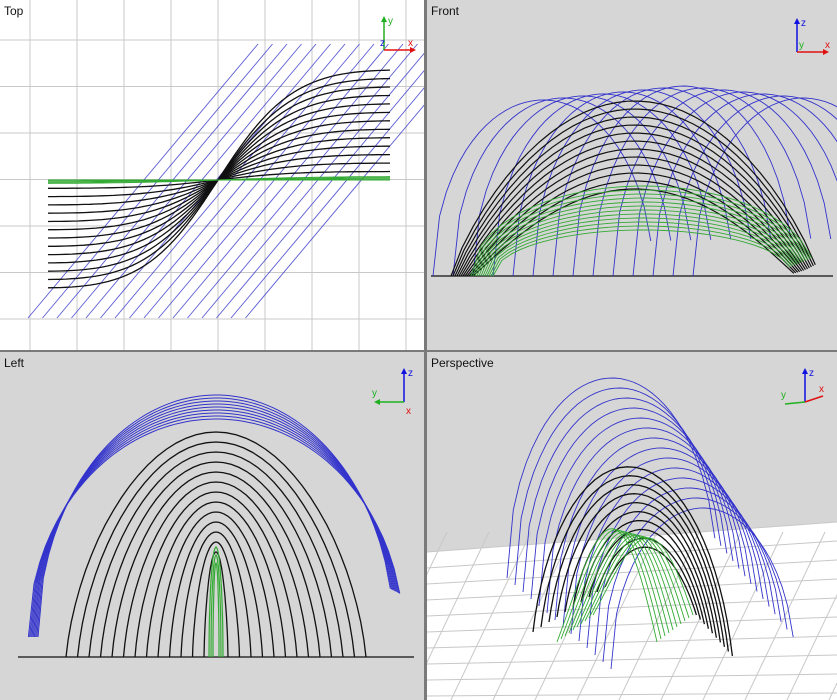 Image resolution: width=837 pixels, height=700 pixels. I want to click on axis-gizmo-left: z y x, so click(392, 391).